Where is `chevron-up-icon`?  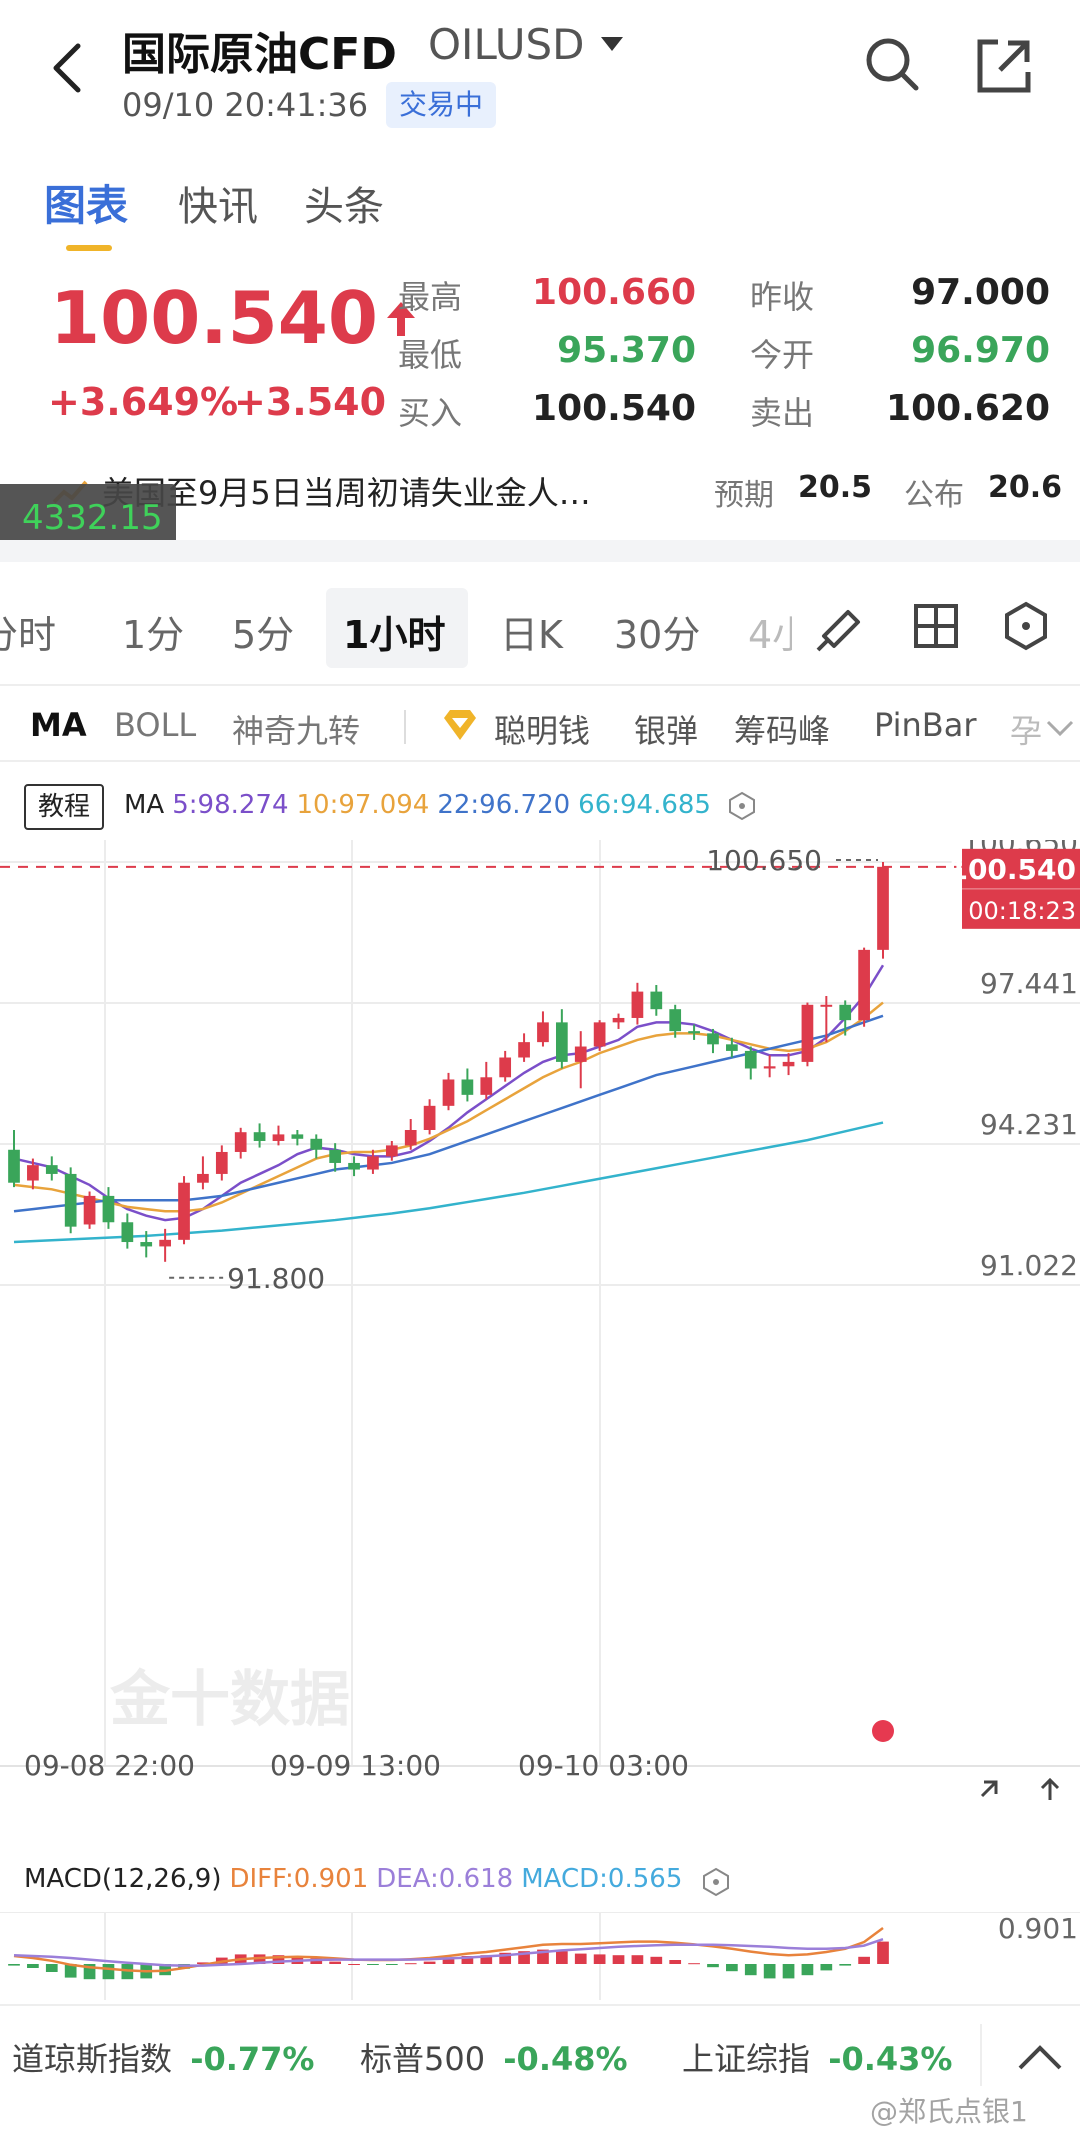
chevron-up-icon is located at coordinates (1040, 2058).